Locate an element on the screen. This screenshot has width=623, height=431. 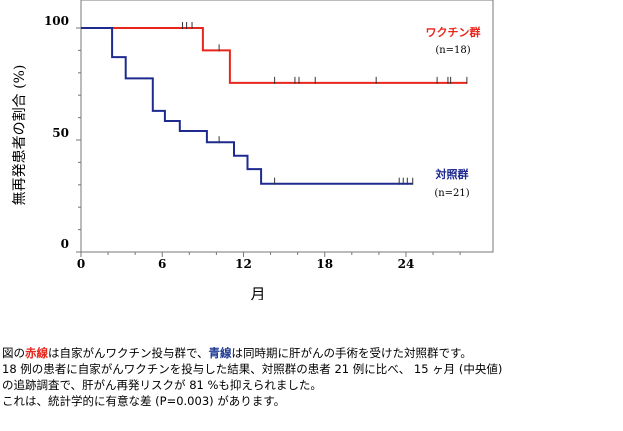
caption-text: 図の is located at coordinates (13, 353).